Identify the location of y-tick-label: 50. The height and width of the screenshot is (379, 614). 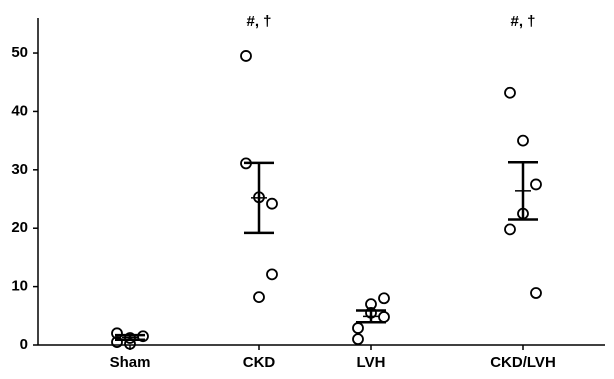
(19, 52).